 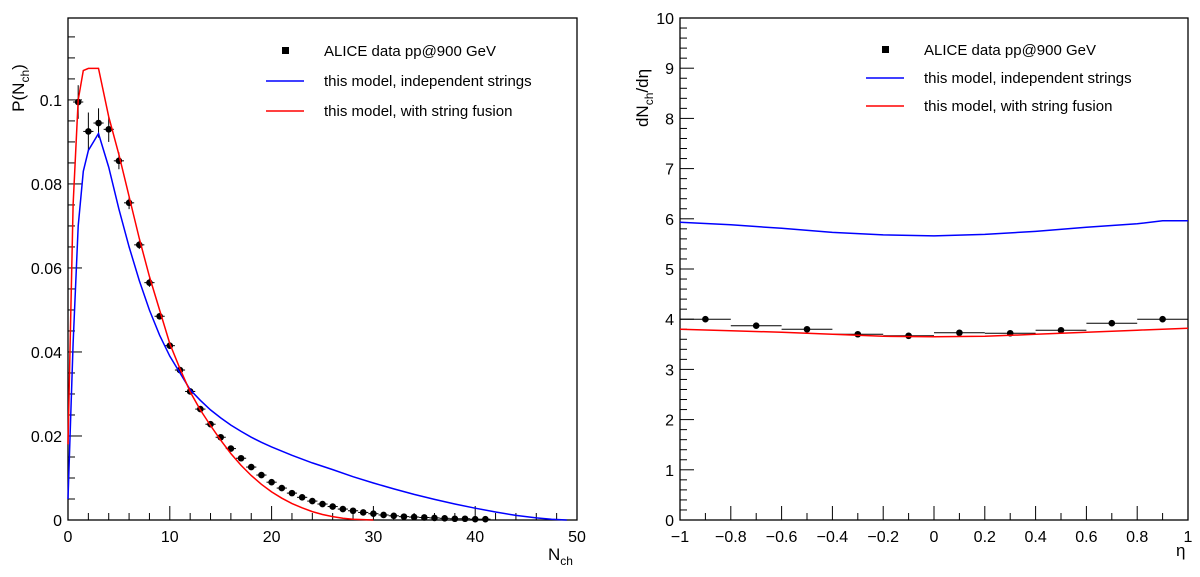 What do you see at coordinates (669, 119) in the screenshot?
I see `y-tick-label: 8` at bounding box center [669, 119].